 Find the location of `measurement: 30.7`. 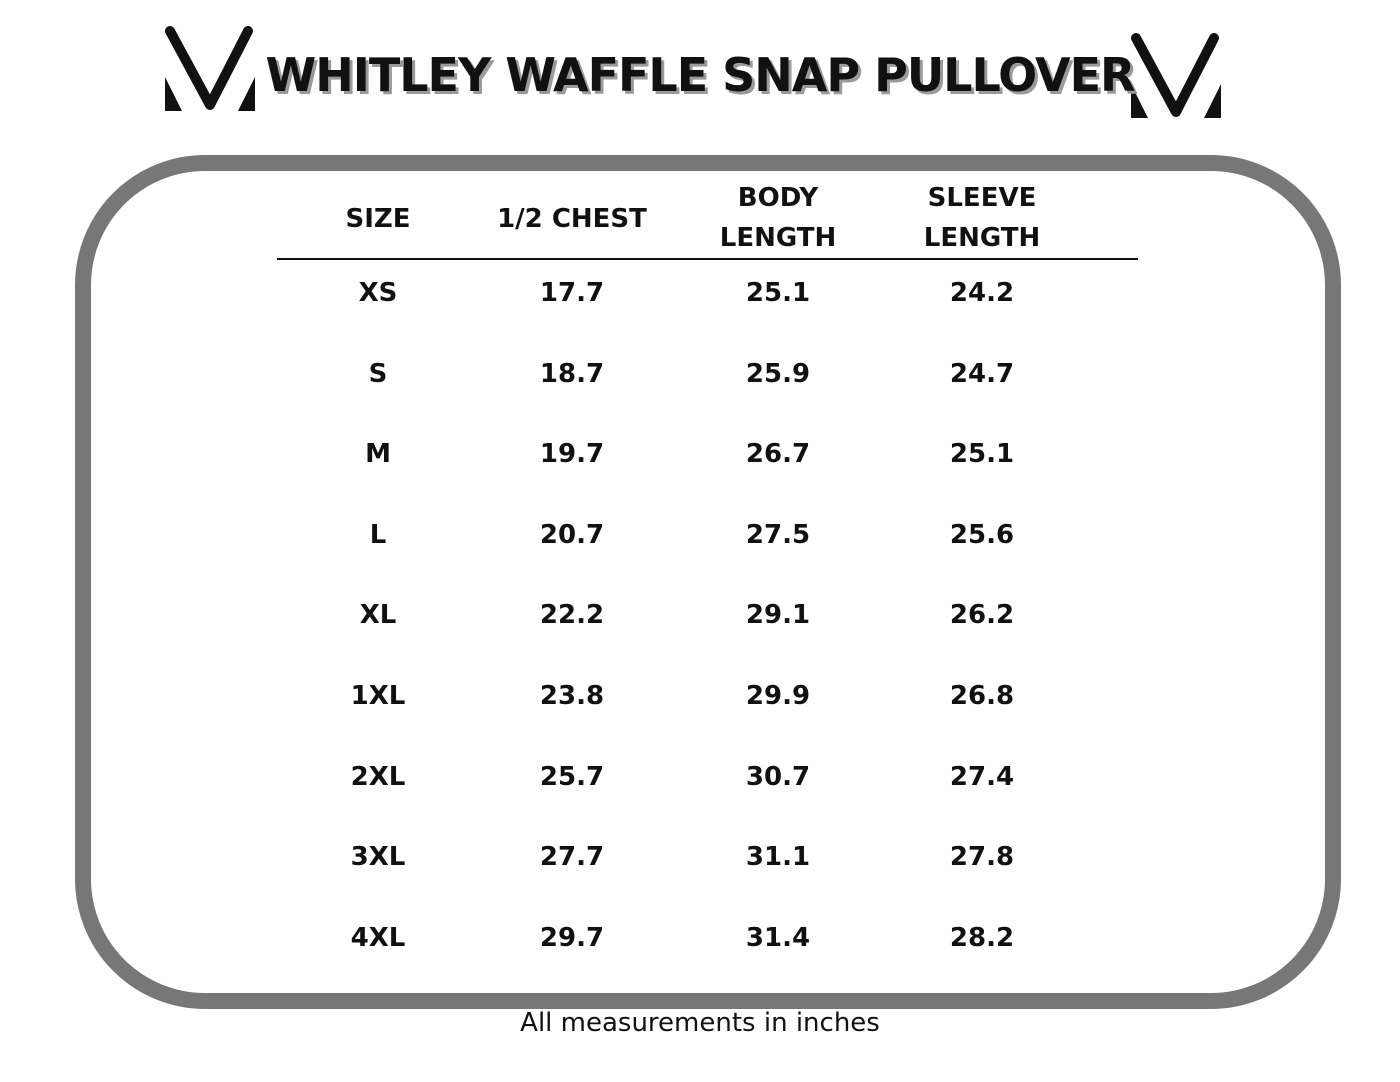

measurement: 30.7 is located at coordinates (778, 776).